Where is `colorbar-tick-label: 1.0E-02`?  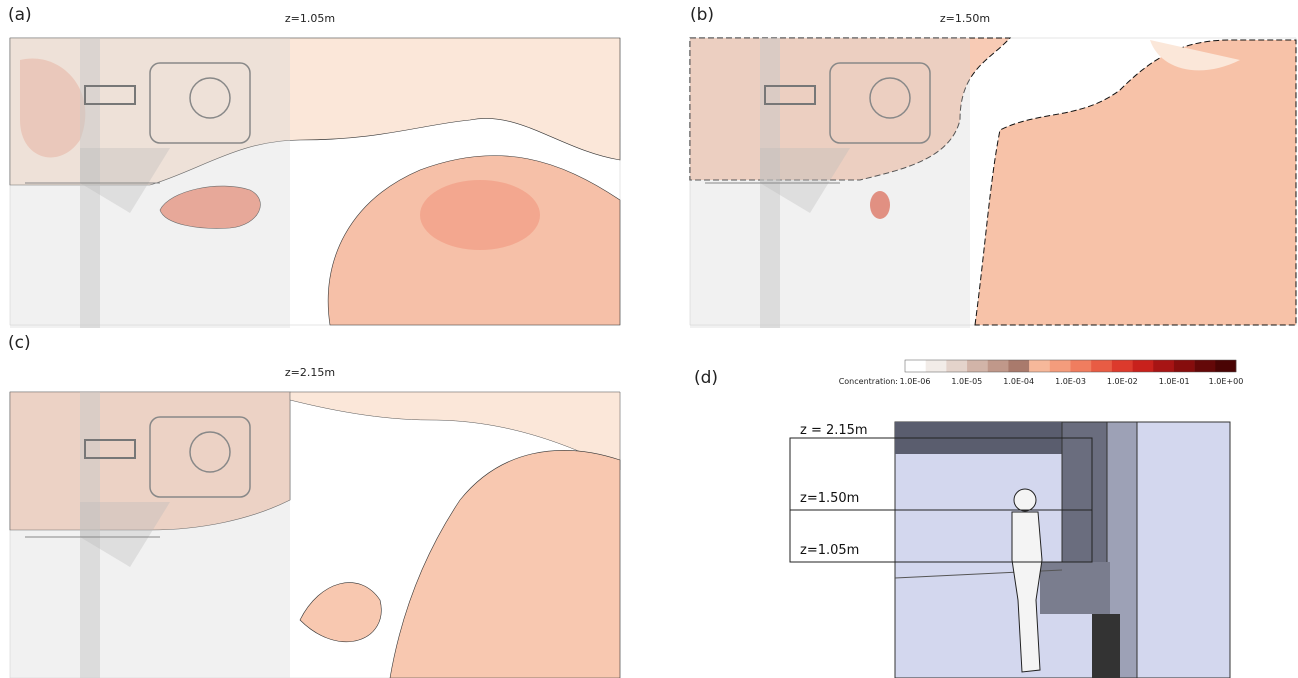 colorbar-tick-label: 1.0E-02 is located at coordinates (1122, 381).